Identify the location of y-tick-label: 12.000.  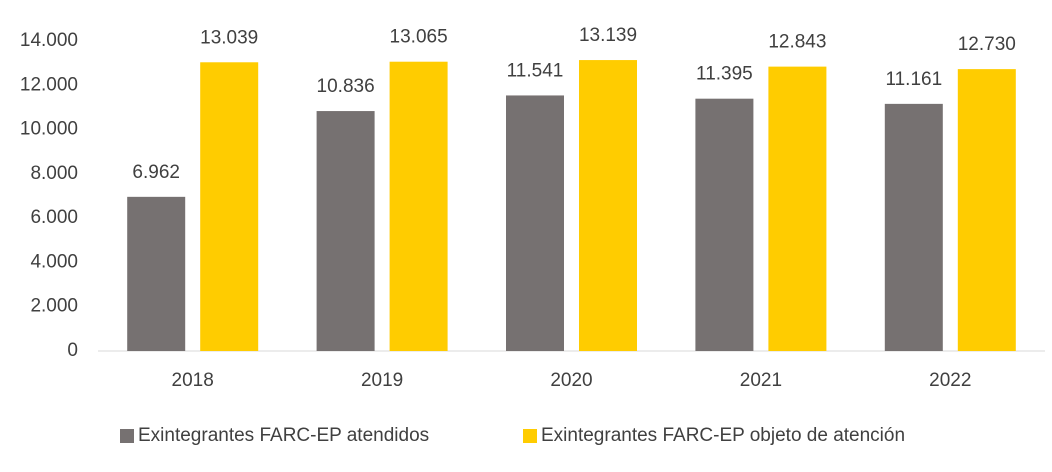
(49, 84).